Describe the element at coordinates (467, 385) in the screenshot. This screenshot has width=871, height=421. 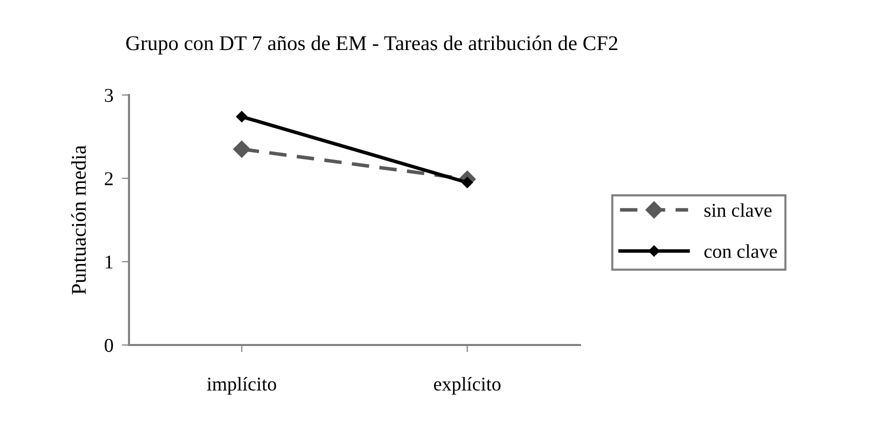
I see `x-tick-label: explícito` at that location.